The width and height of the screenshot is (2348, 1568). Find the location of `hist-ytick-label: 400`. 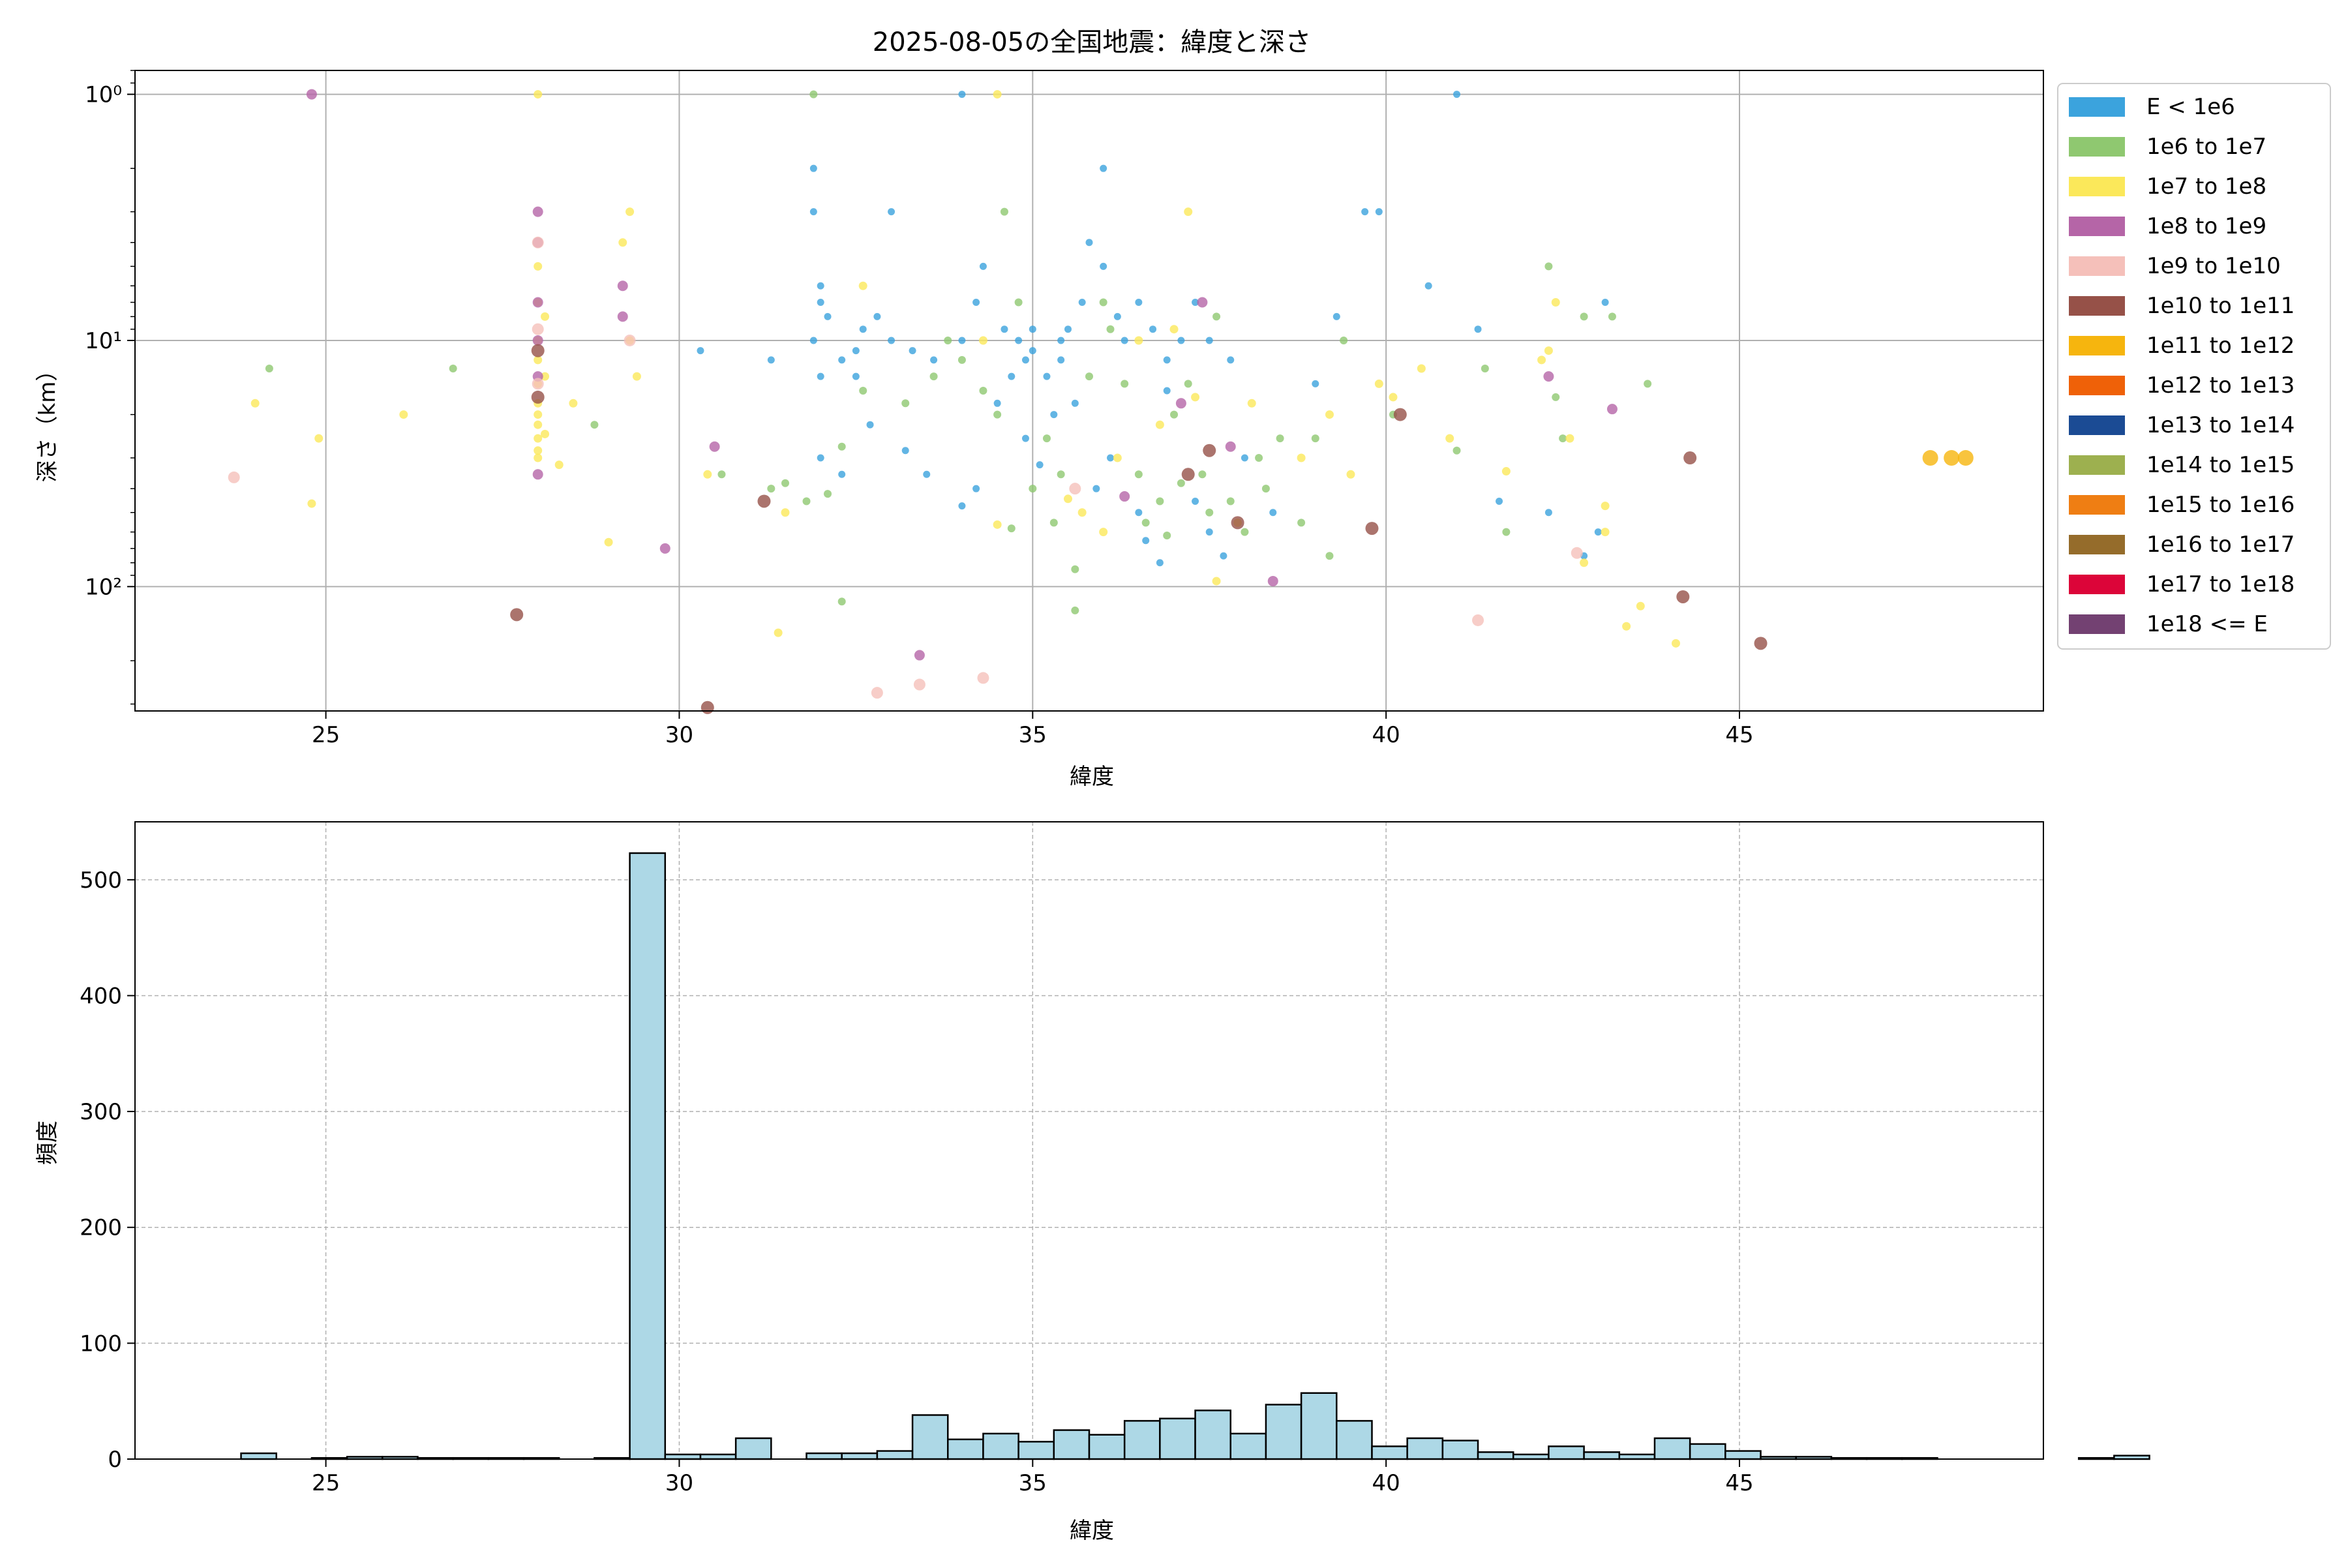

hist-ytick-label: 400 is located at coordinates (101, 996).